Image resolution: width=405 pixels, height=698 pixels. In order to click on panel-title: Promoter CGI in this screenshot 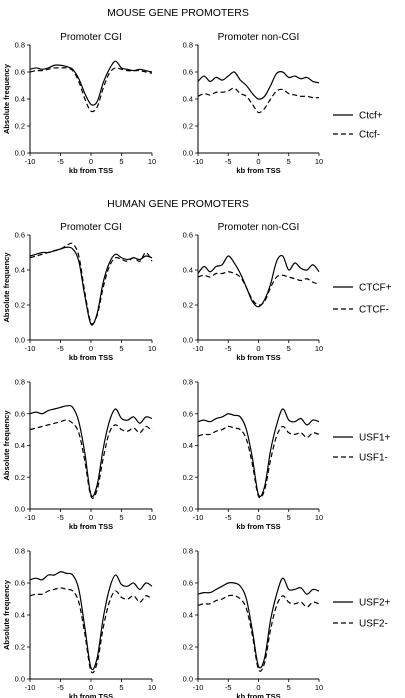, I will do `click(91, 227)`.